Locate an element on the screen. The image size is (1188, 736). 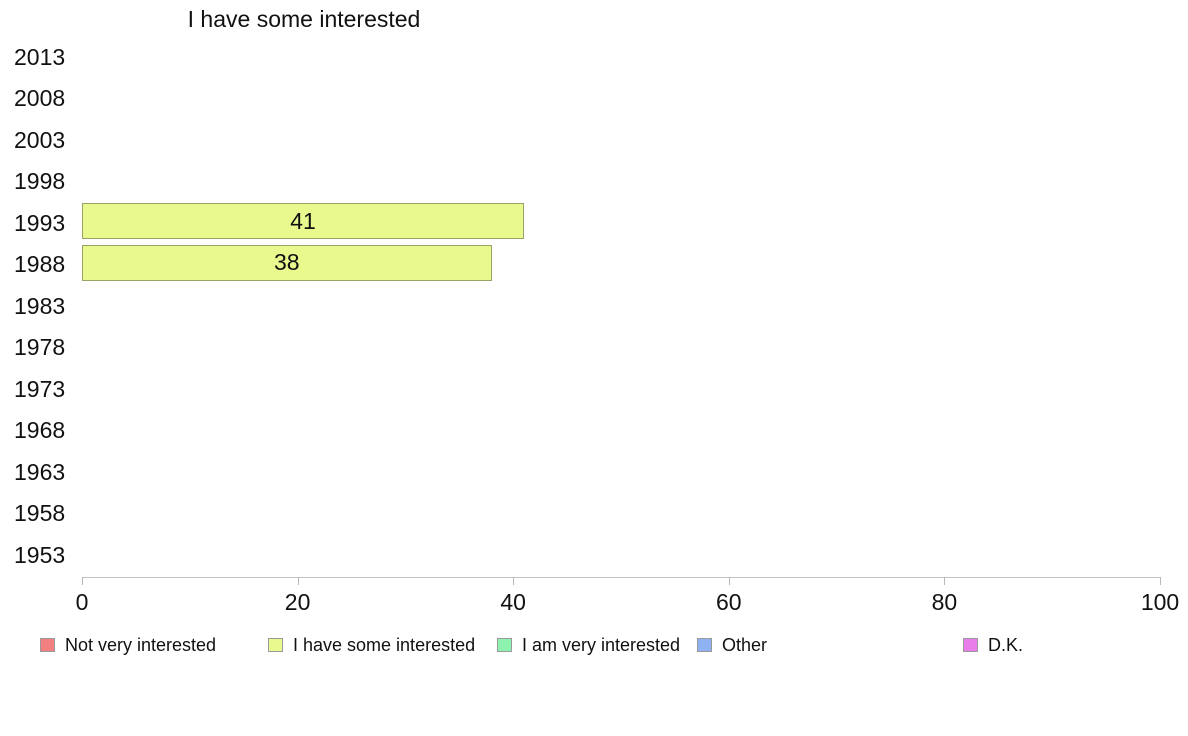
legend-item-2: I have some interested is located at coordinates (371, 645).